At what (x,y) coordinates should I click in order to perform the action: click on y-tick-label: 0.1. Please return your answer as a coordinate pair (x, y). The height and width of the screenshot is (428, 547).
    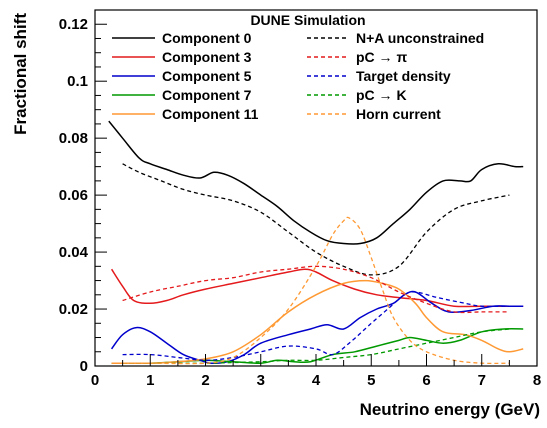
    Looking at the image, I should click on (77, 81).